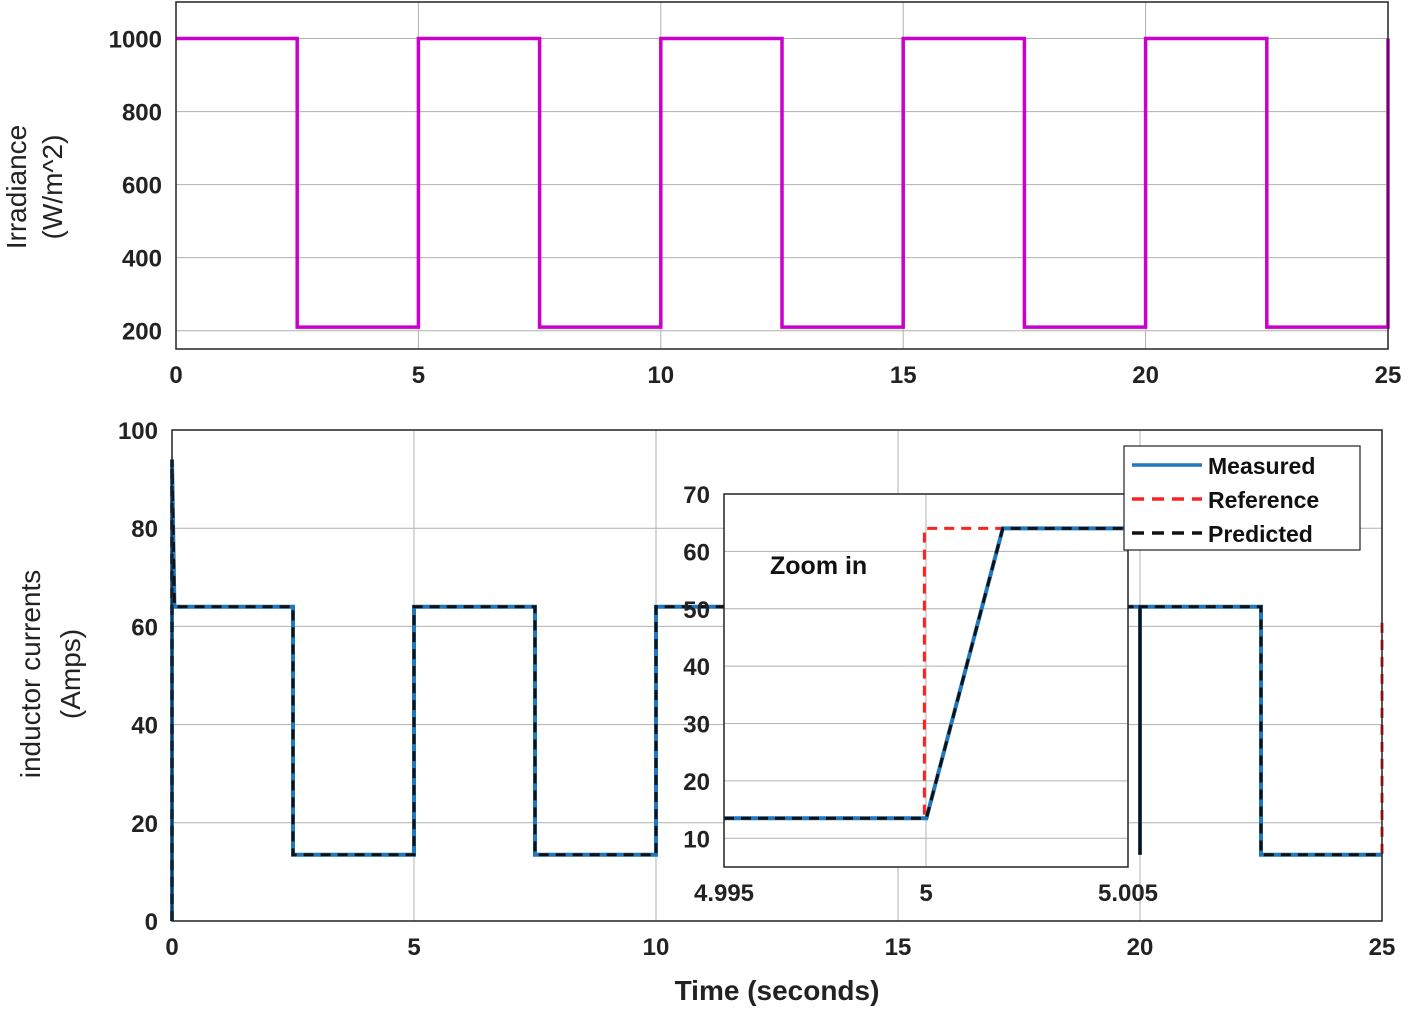 This screenshot has width=1406, height=1010. I want to click on legend-measured-label: Measured, so click(1261, 466).